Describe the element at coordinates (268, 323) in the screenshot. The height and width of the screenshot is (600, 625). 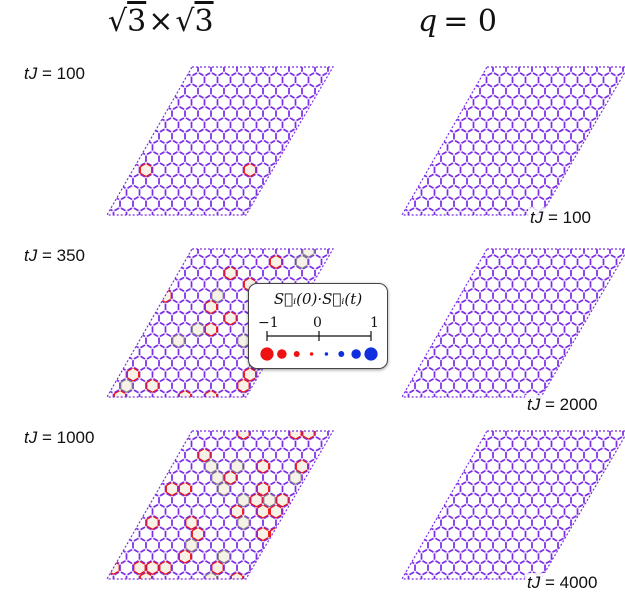
I see `legend-tick-min: −1` at that location.